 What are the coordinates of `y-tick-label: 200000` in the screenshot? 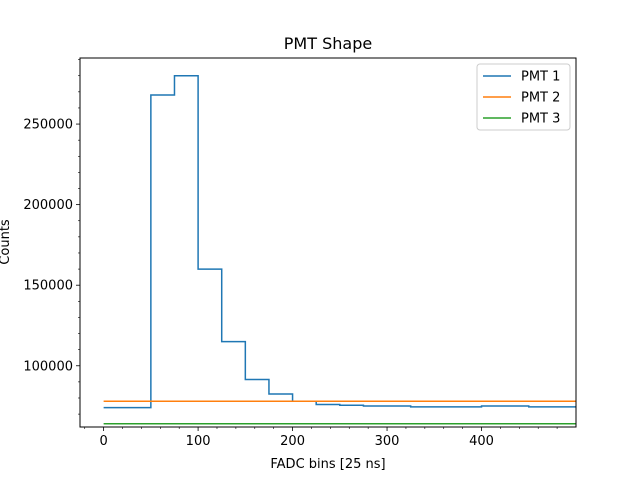 It's located at (48, 205).